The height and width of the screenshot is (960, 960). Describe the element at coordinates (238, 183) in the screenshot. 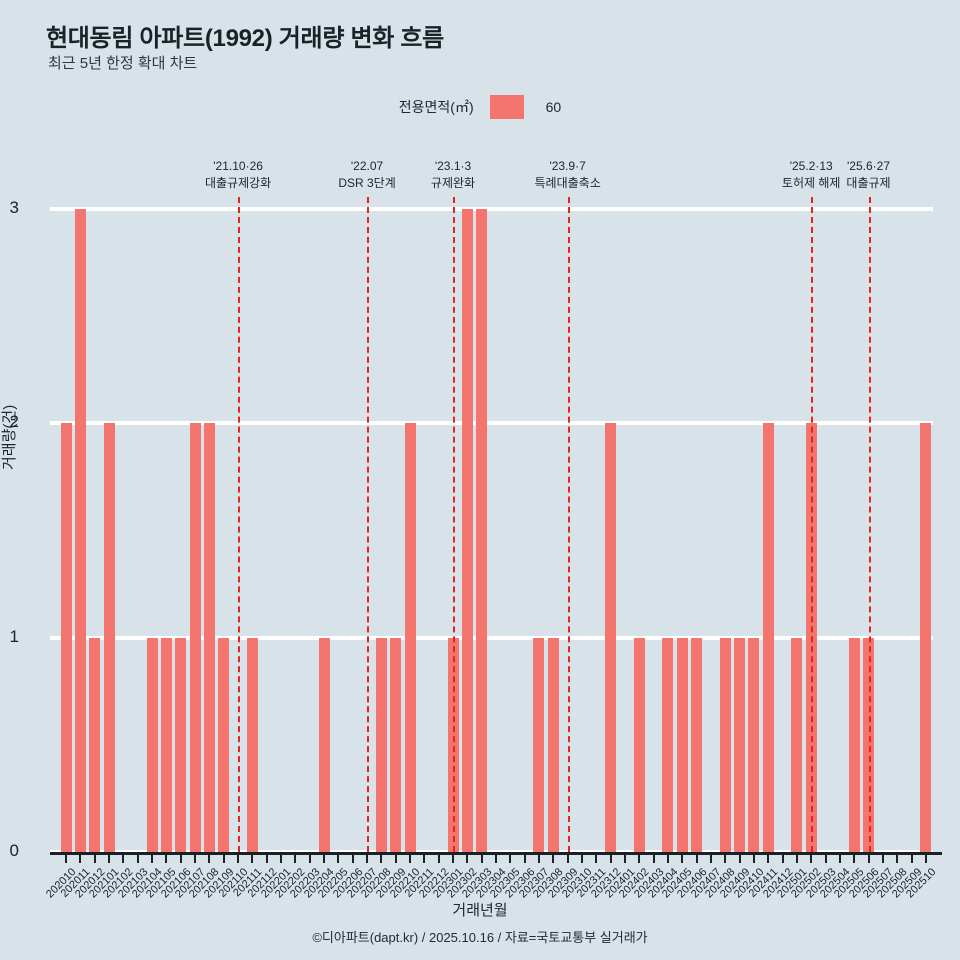

I see `event-label: 대출규제강화` at that location.